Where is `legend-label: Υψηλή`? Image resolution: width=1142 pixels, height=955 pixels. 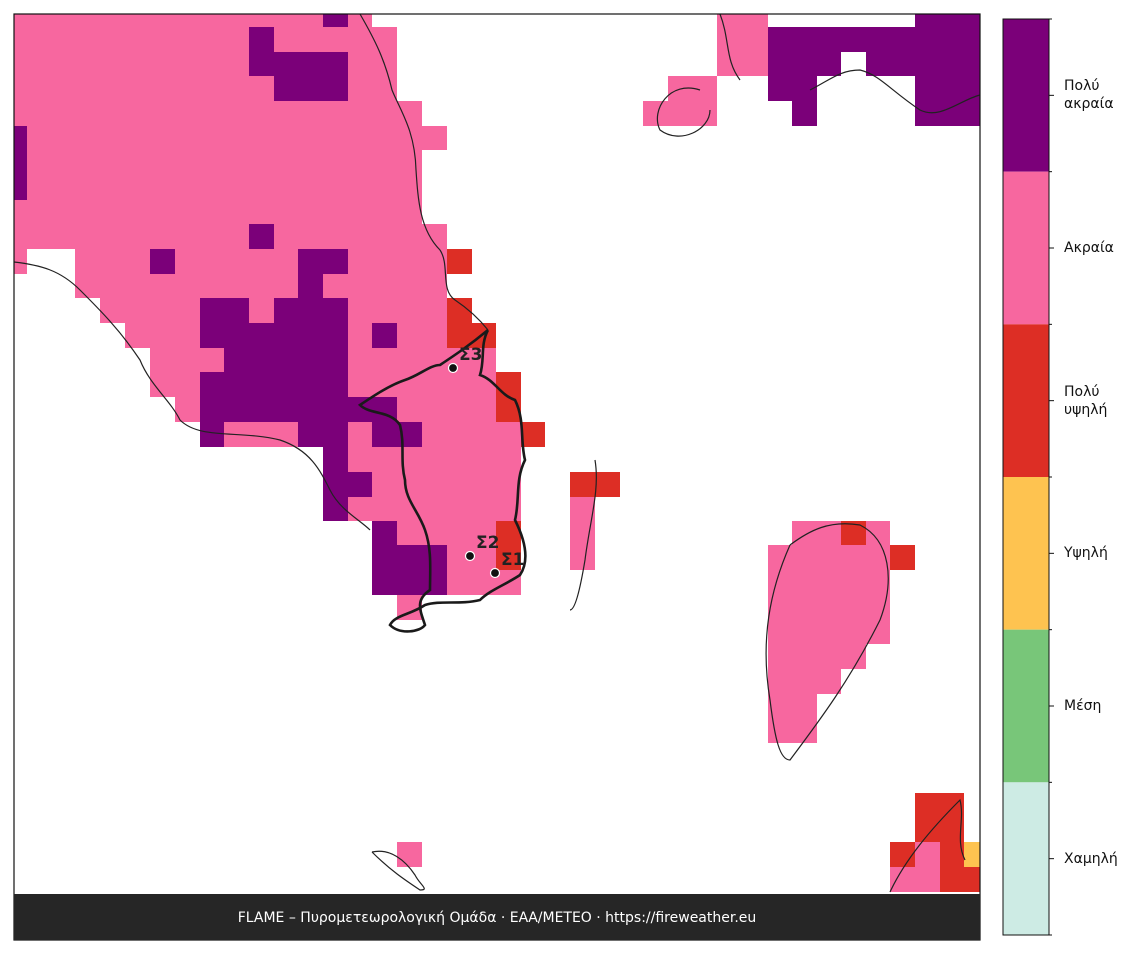 legend-label: Υψηλή is located at coordinates (1086, 553).